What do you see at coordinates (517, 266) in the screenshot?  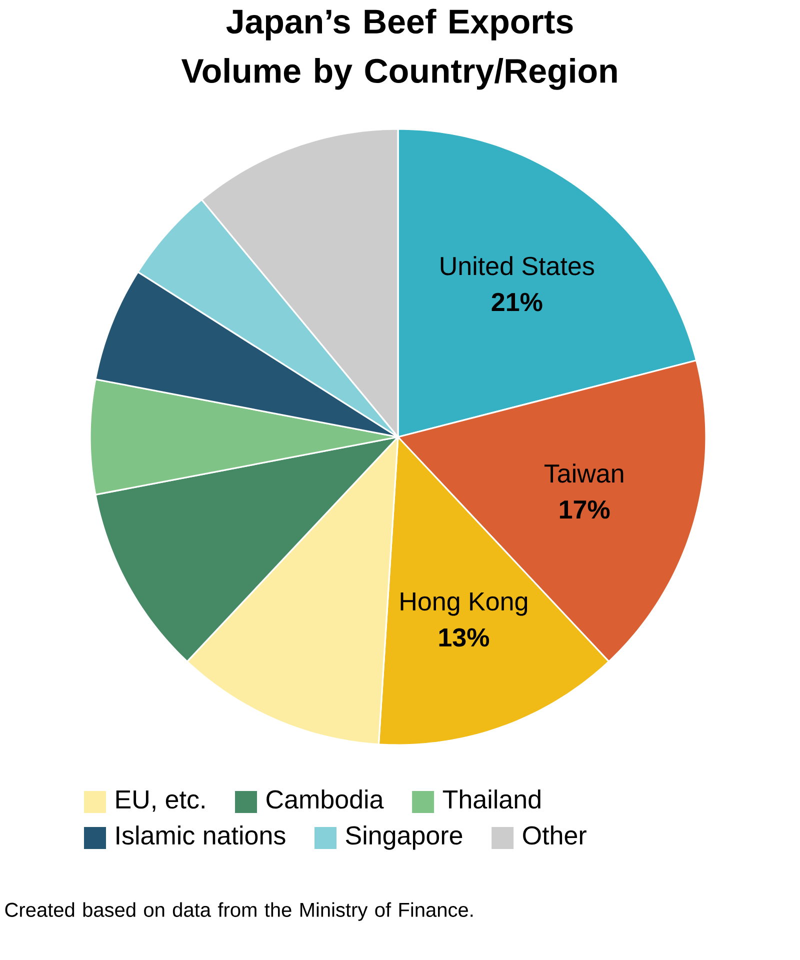 I see `slice-label: United States` at bounding box center [517, 266].